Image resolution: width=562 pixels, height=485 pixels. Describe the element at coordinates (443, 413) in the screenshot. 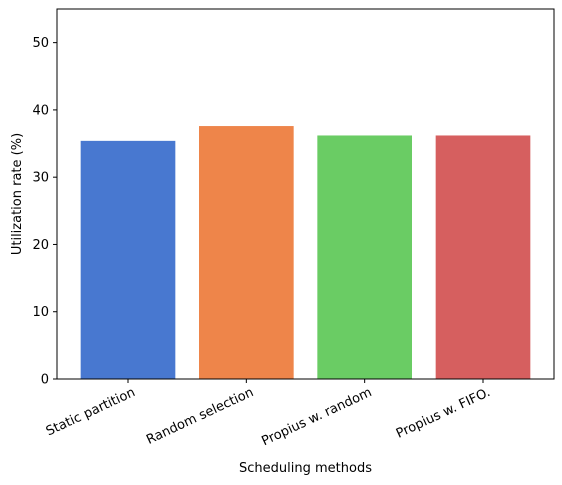

I see `x-tick-label: Propius w. FIFO.` at that location.